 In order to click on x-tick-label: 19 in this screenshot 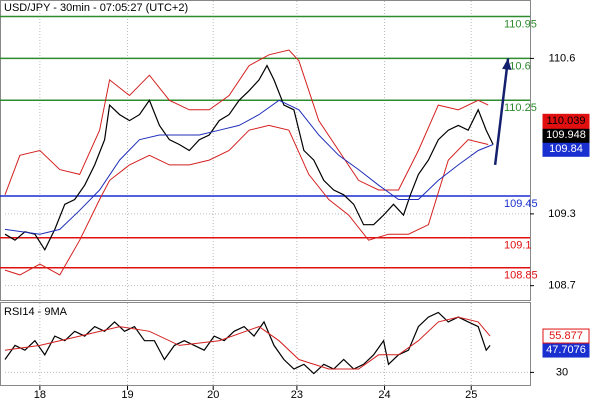, I will do `click(127, 394)`.